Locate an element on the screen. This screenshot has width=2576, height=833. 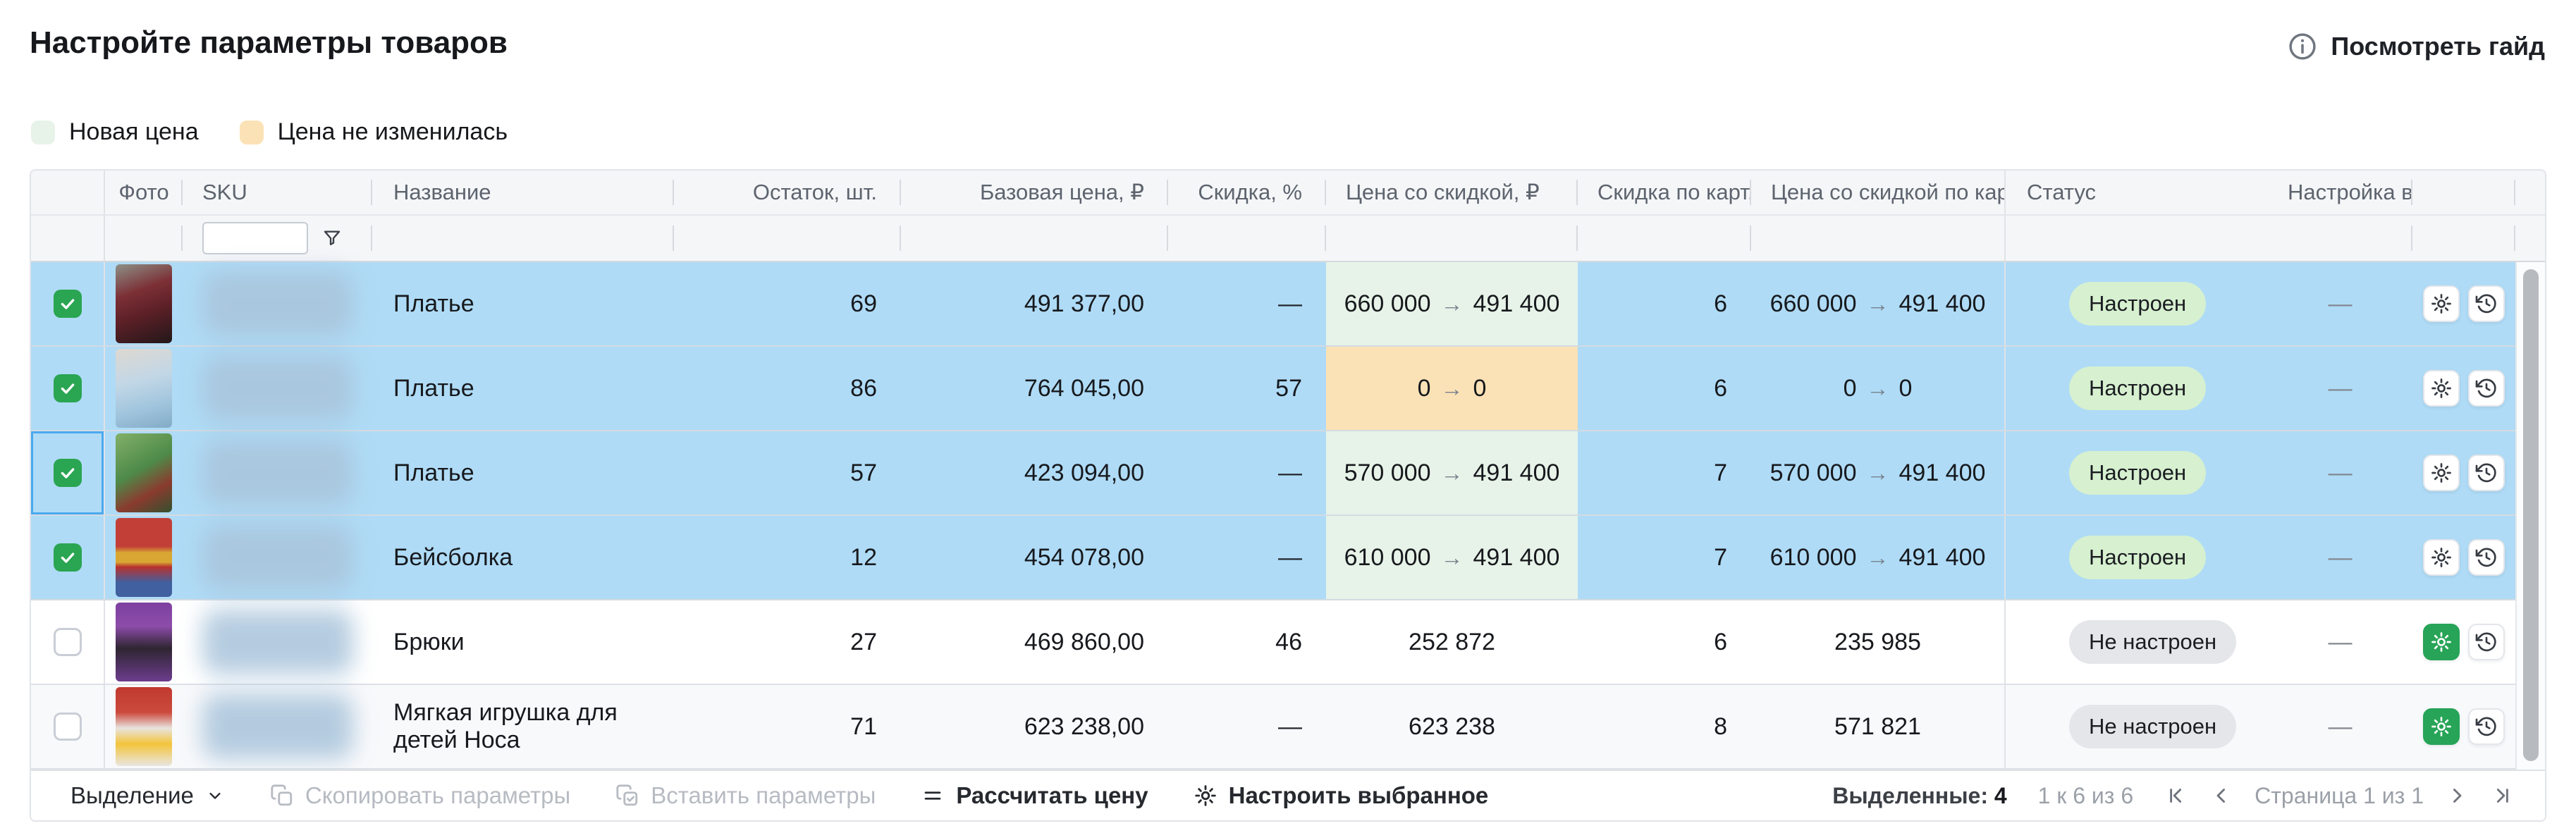
paste-params-button: Вставить параметры is located at coordinates (745, 795).